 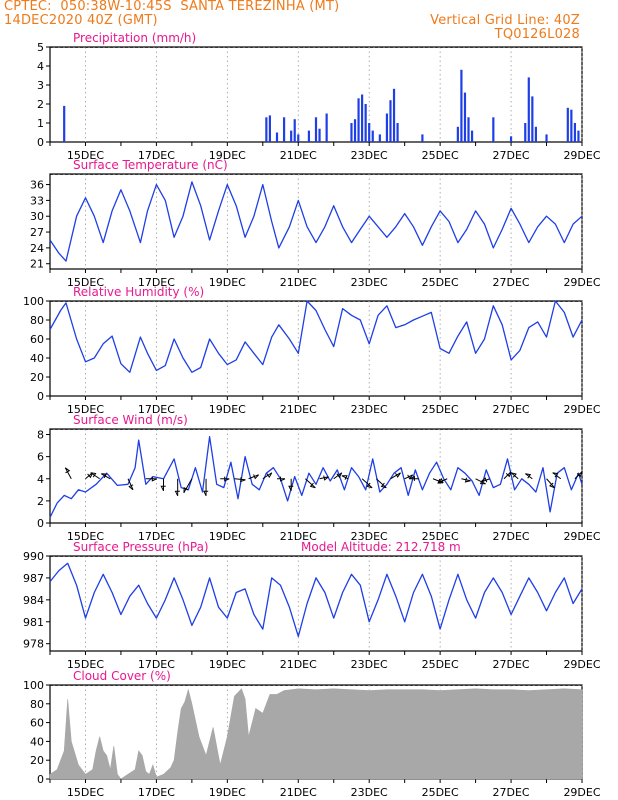 I want to click on panel-frame, so click(x=316, y=348).